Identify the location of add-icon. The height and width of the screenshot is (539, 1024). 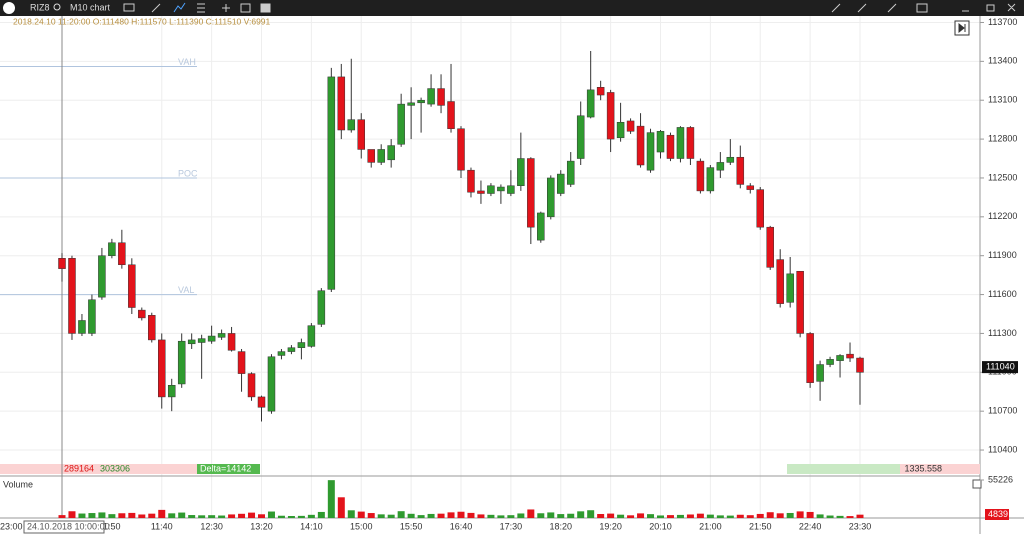
(226, 8).